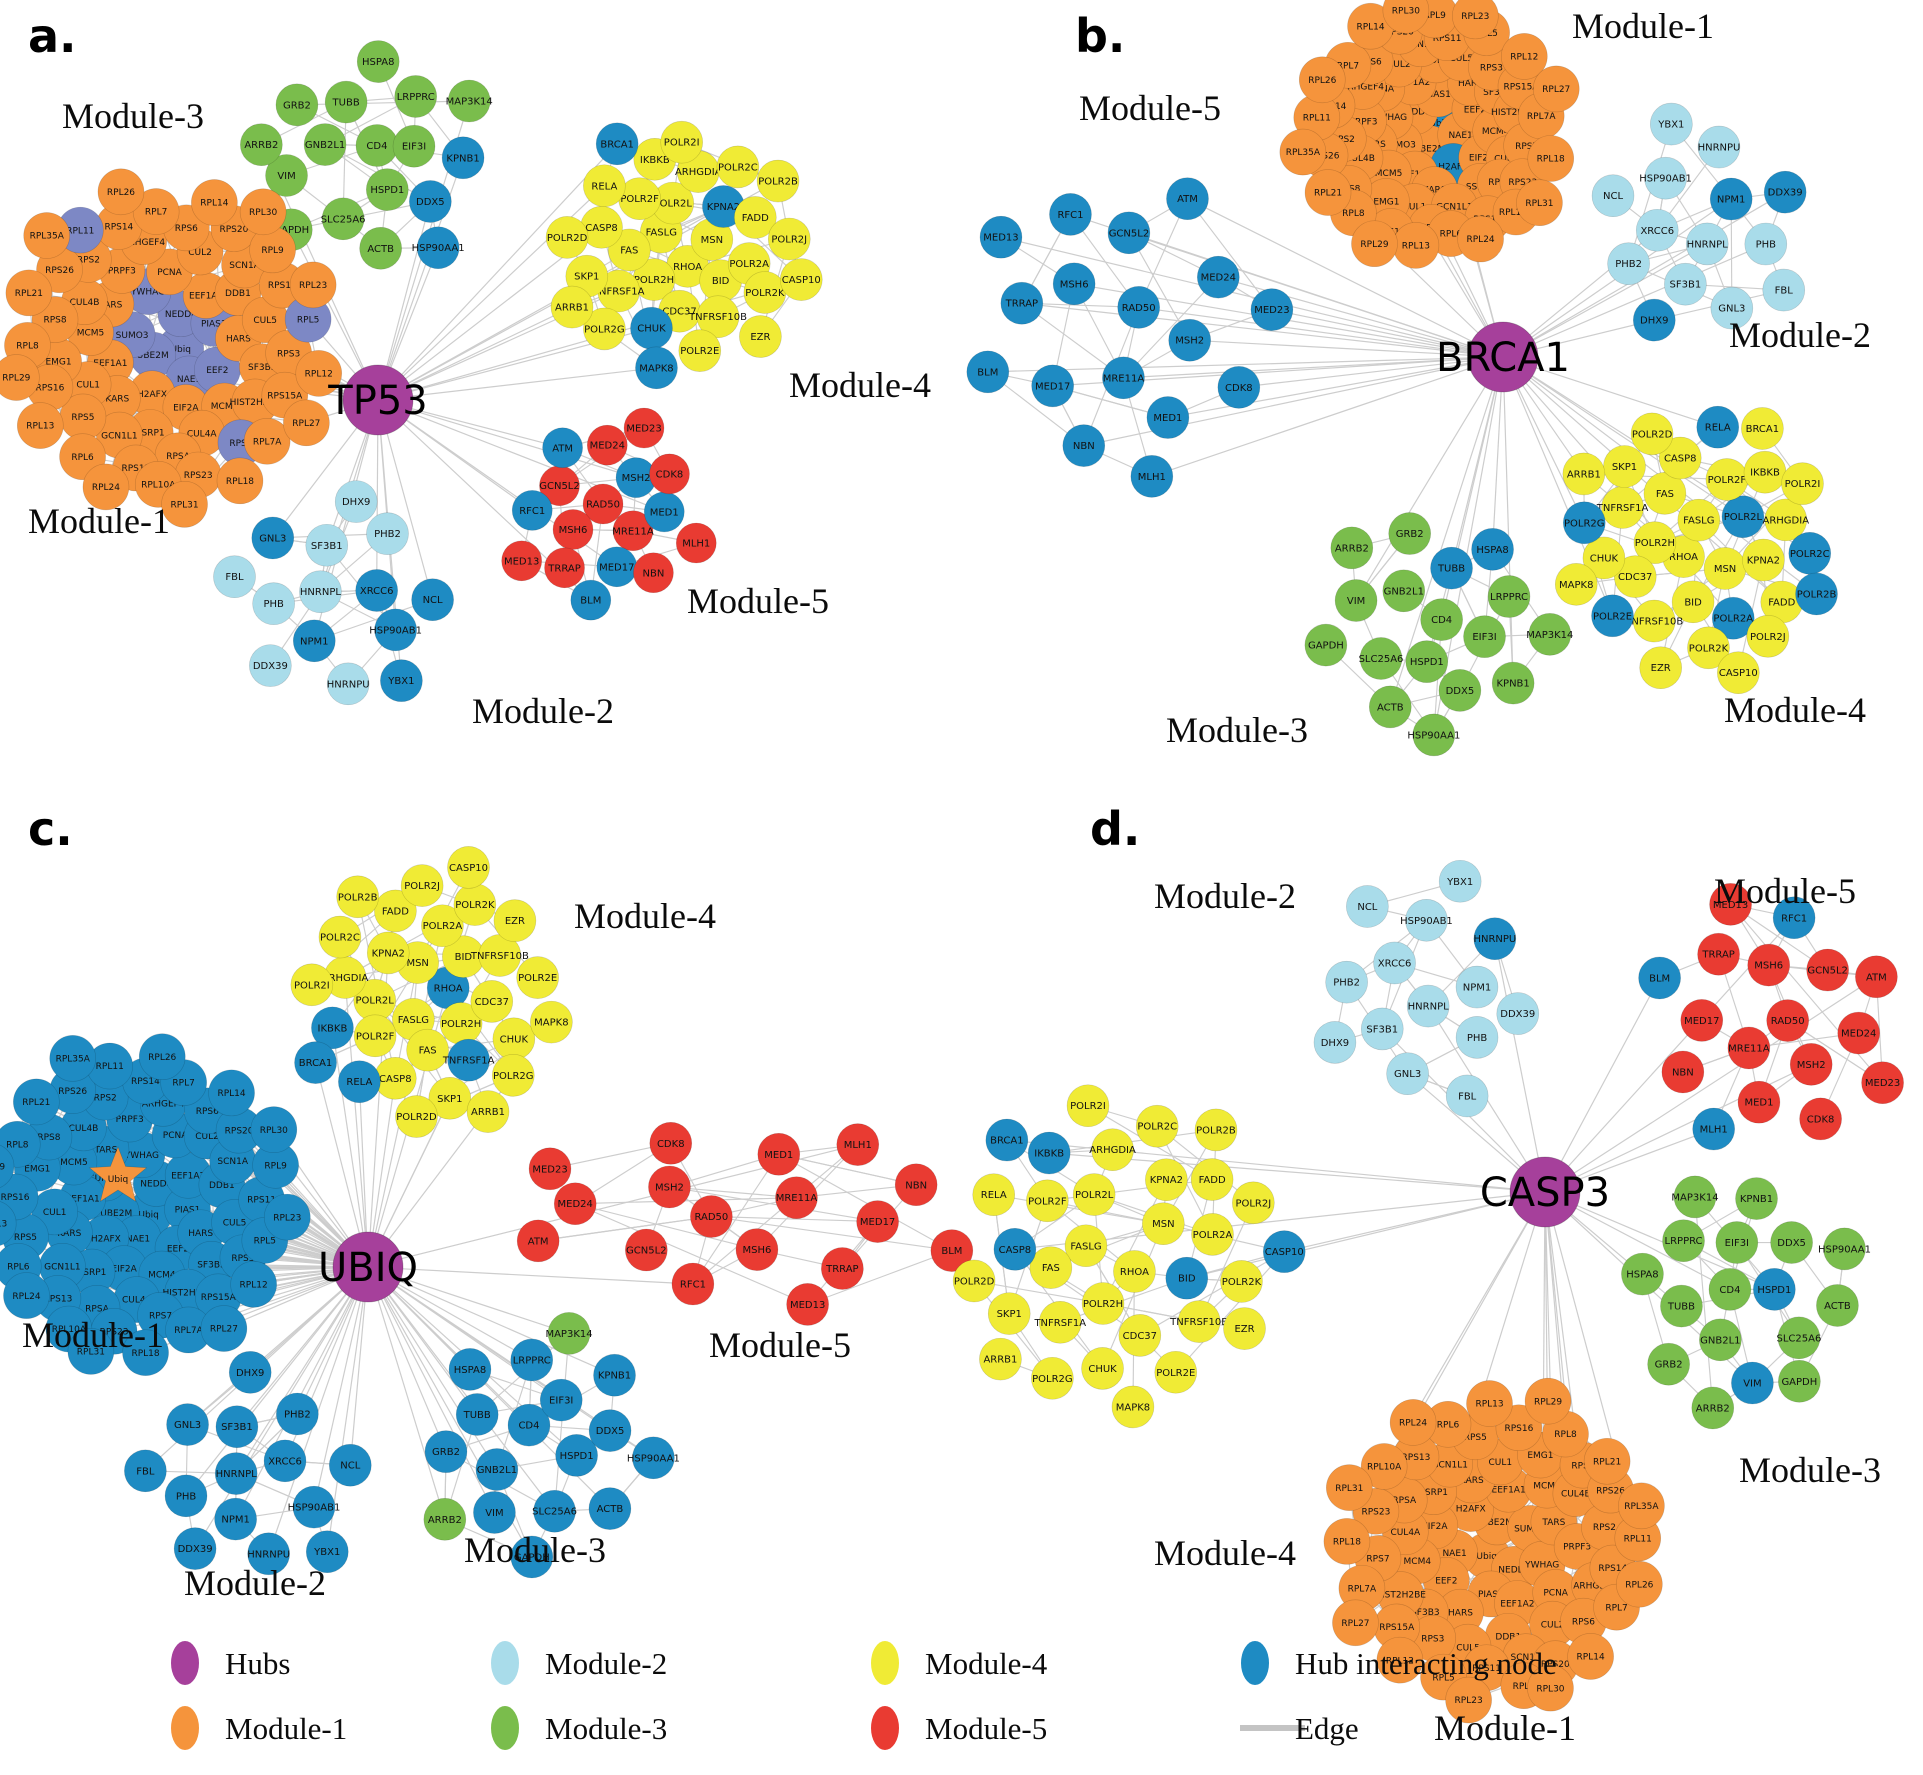 The image size is (1923, 1775). Describe the element at coordinates (712, 240) in the screenshot. I see `node-label-MSN: MSN` at that location.